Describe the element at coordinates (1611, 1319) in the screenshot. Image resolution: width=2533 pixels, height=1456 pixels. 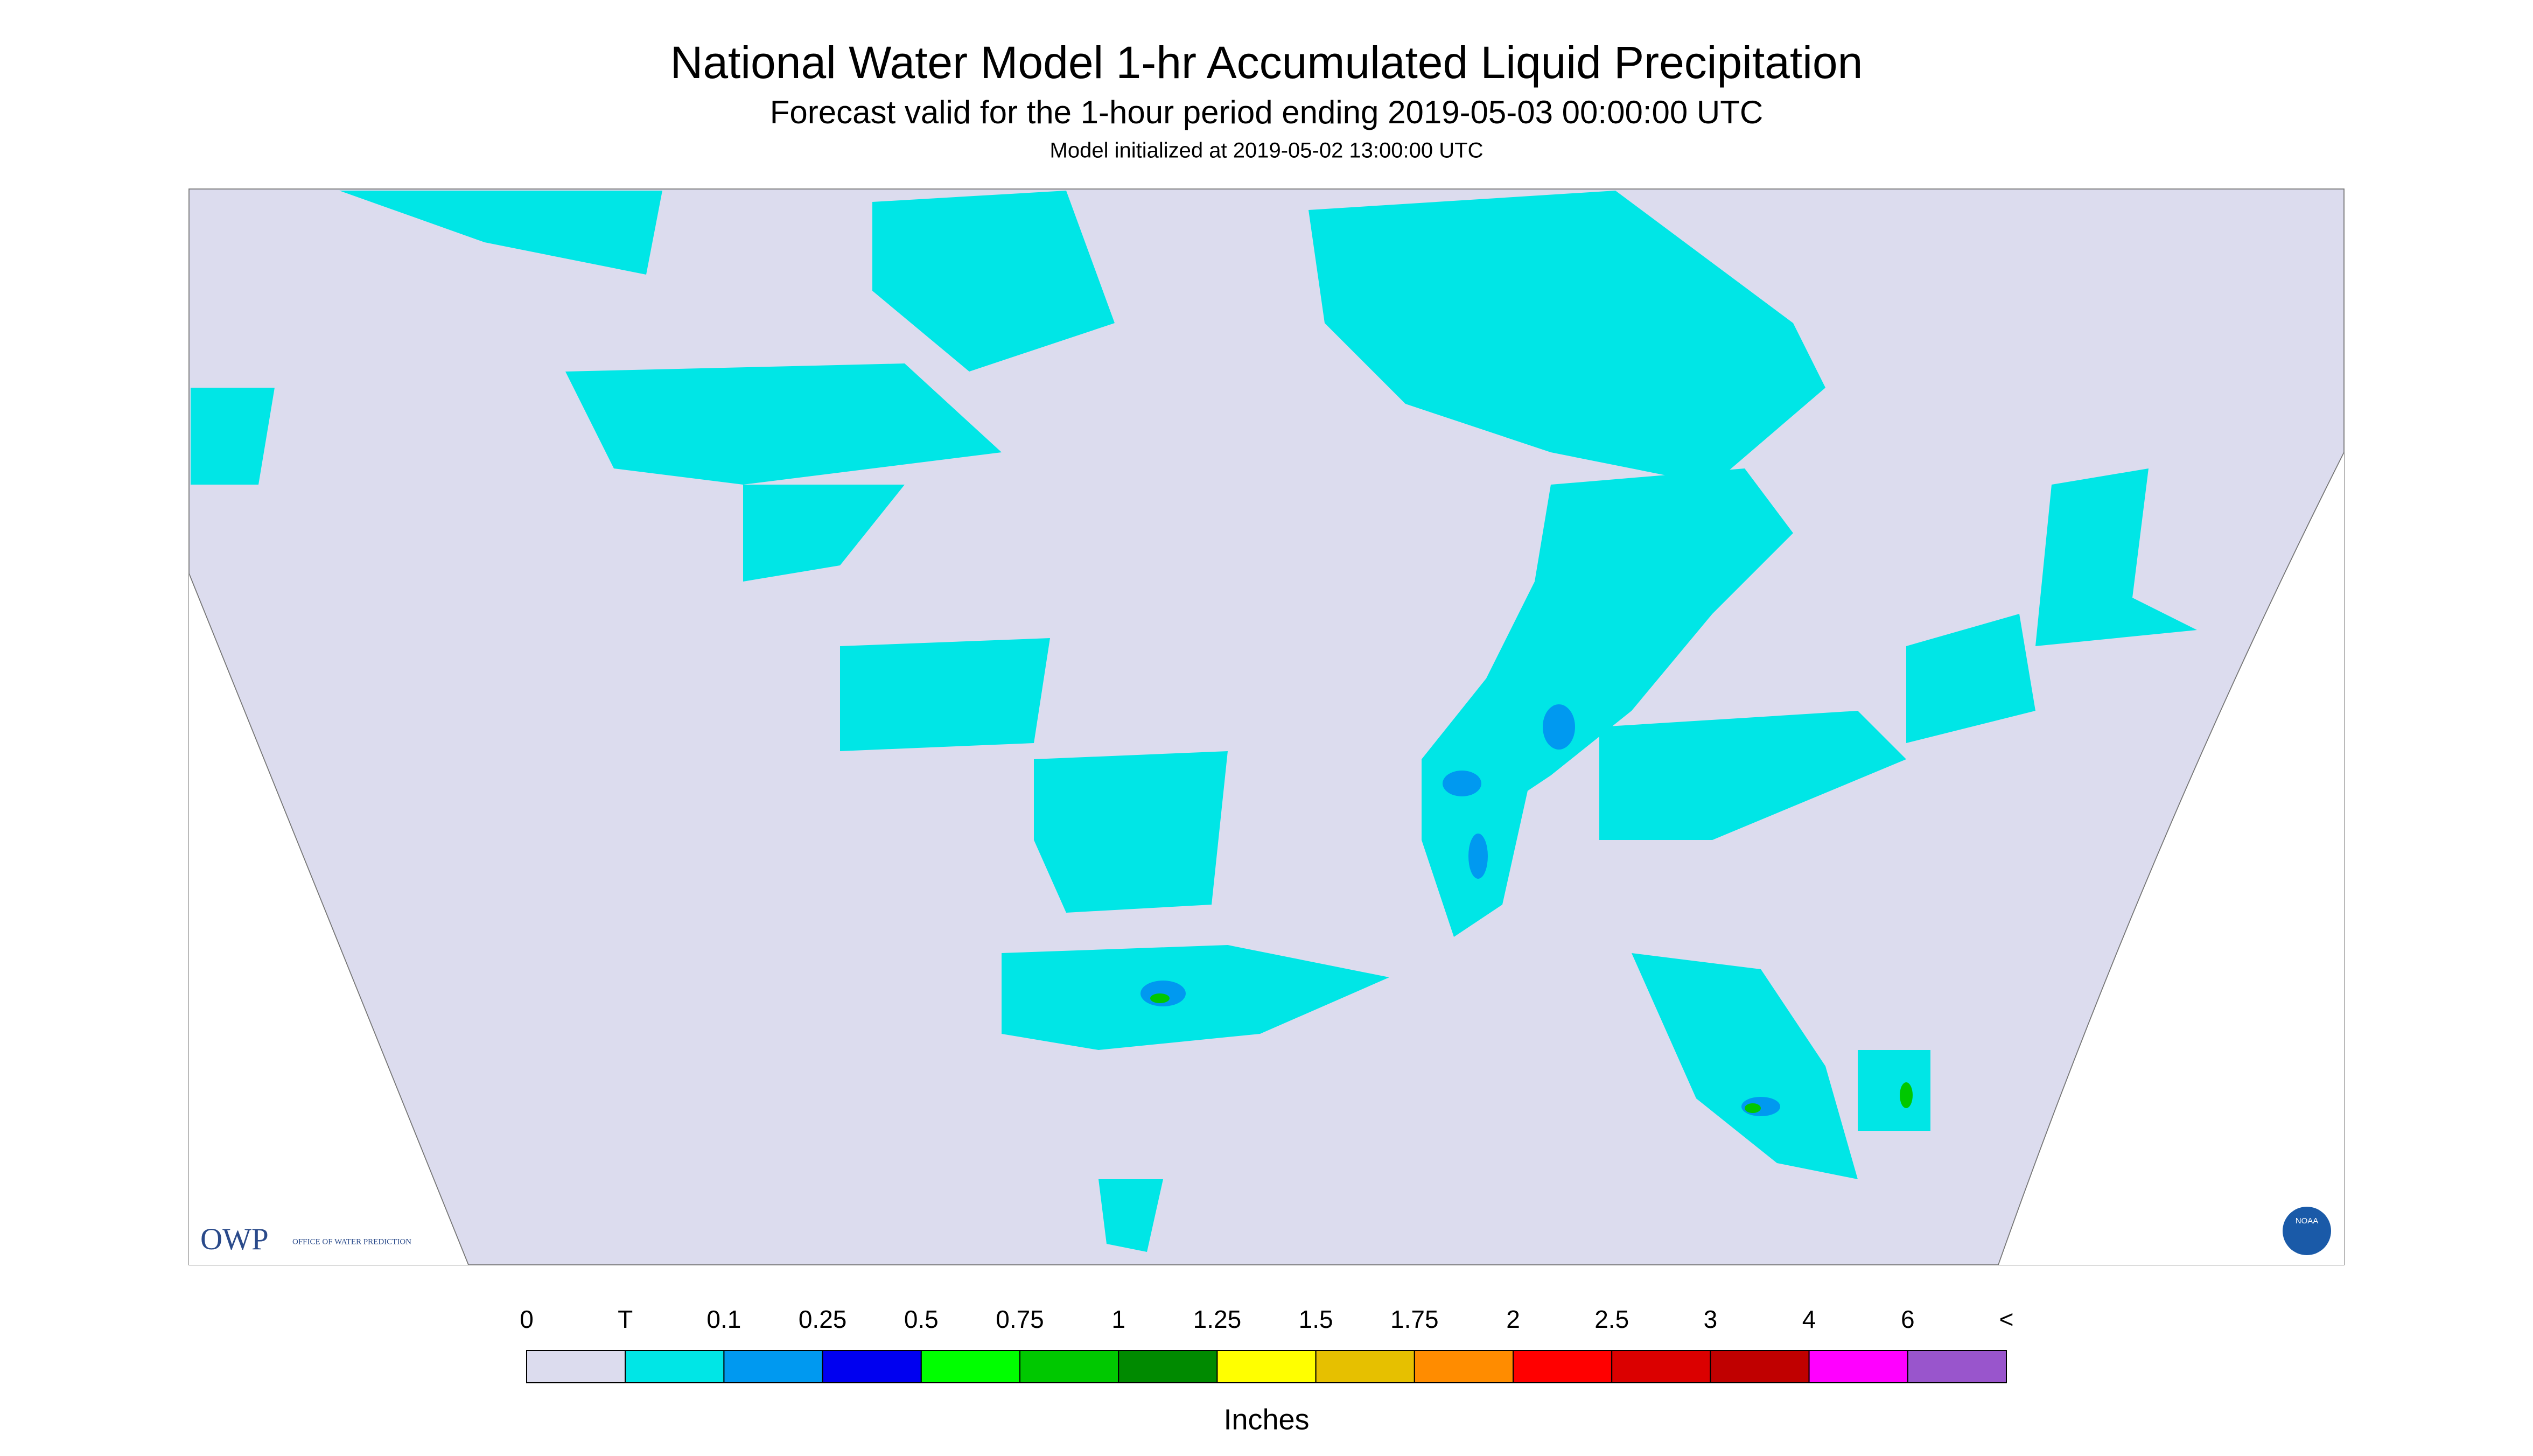
I see `legend-label: 2.5` at that location.